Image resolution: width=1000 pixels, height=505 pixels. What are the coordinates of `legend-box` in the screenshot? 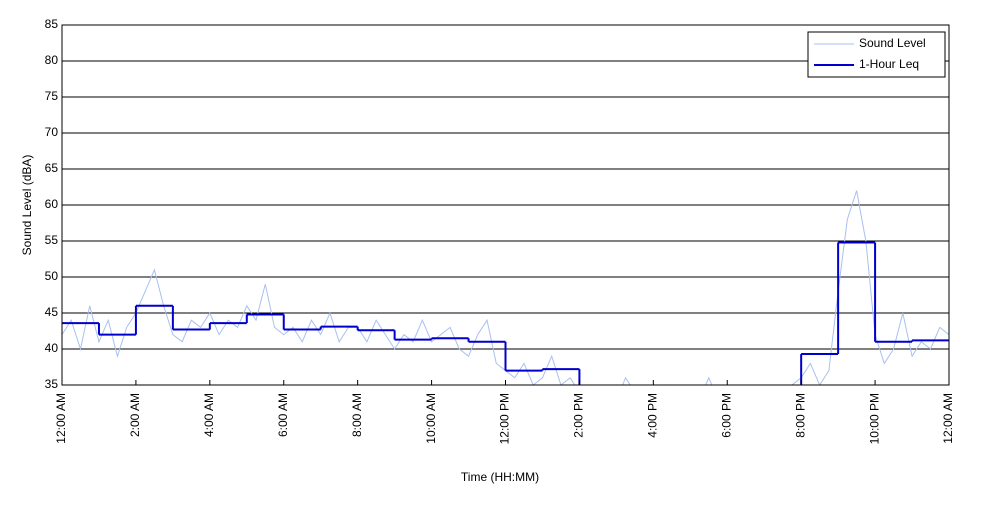 It's located at (876, 54).